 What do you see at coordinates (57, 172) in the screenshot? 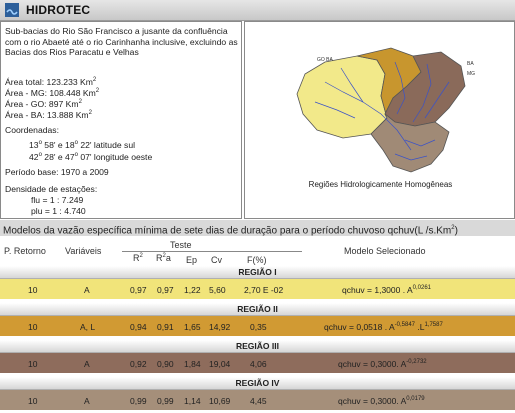
I see `base-period: Período base: 1970 a 2009` at bounding box center [57, 172].